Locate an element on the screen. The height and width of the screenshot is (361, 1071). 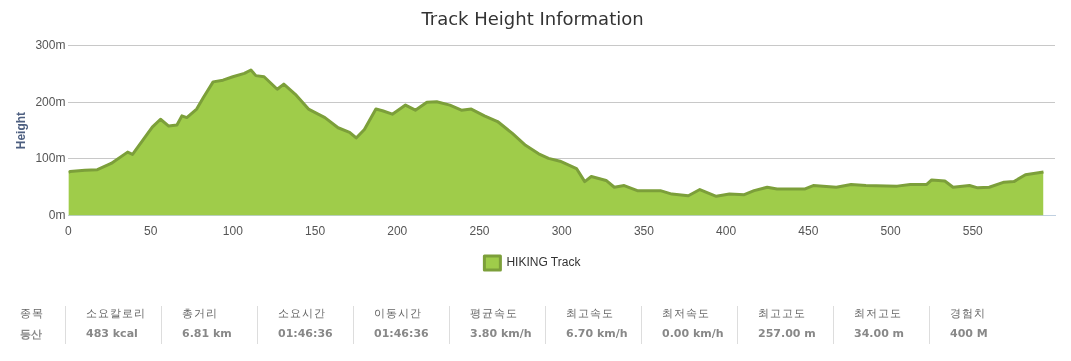
text: 483 kcal is located at coordinates (112, 333).